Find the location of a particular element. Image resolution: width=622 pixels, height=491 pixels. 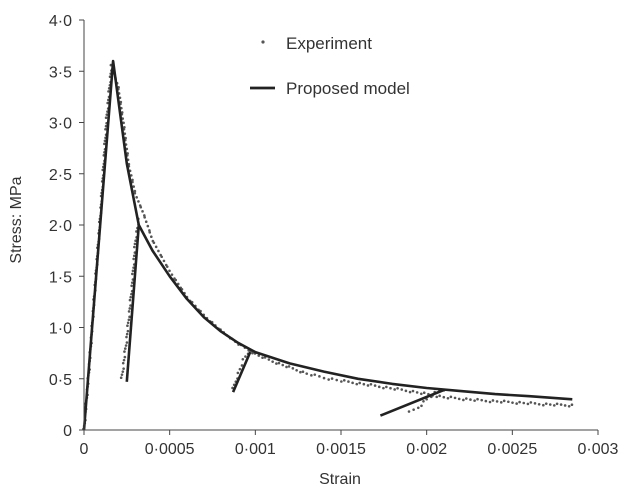

y-tick-label: 3·5 is located at coordinates (60, 72).